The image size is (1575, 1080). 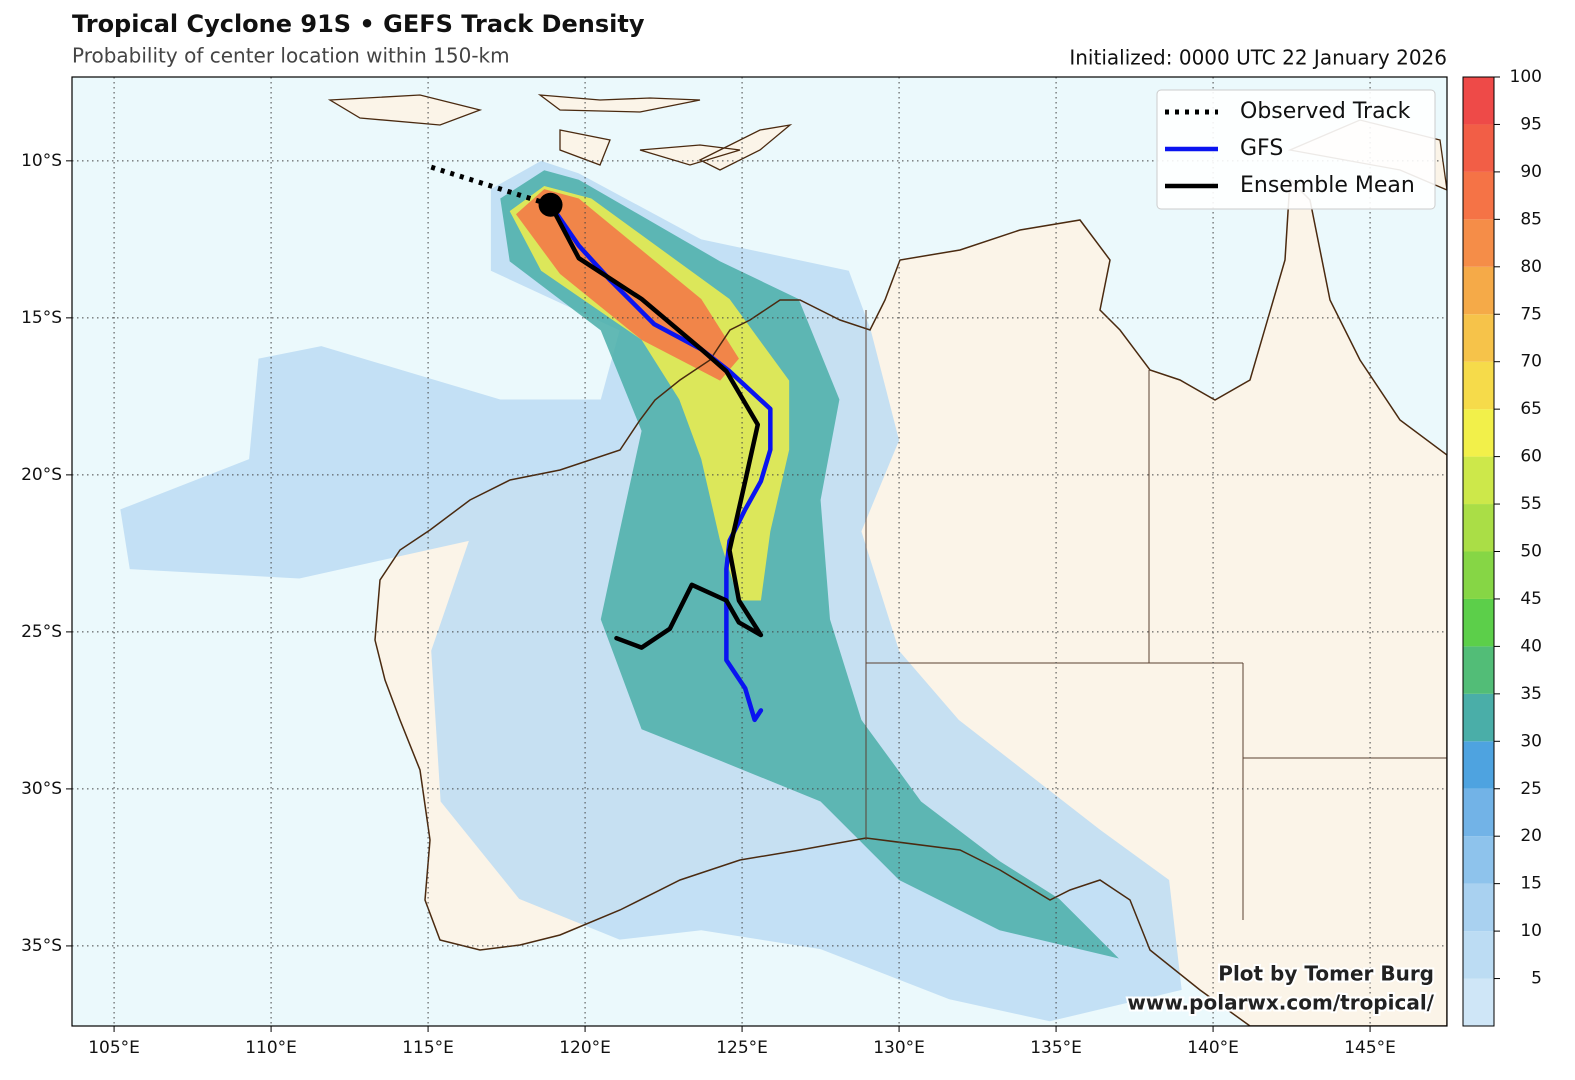 What do you see at coordinates (1531, 457) in the screenshot?
I see `colorbar-tick-label: 60` at bounding box center [1531, 457].